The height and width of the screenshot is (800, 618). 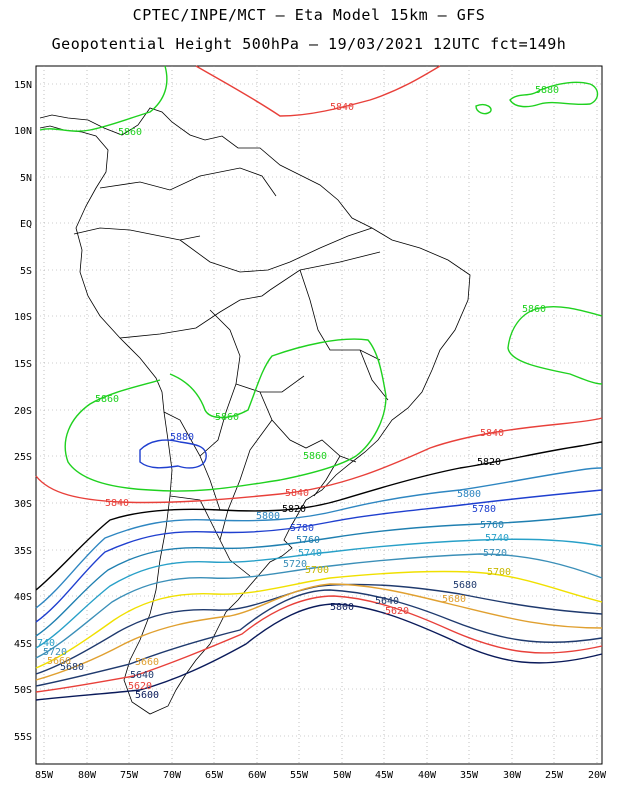 I want to click on label-5600-a: 5800, so click(x=342, y=607).